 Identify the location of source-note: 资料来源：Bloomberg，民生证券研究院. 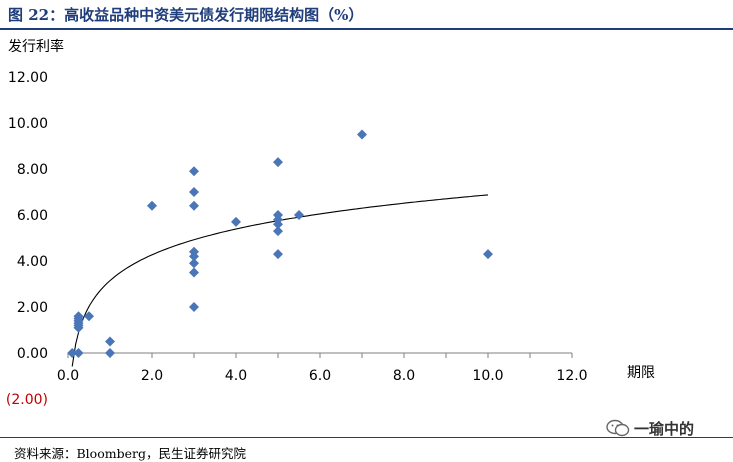
(130, 453).